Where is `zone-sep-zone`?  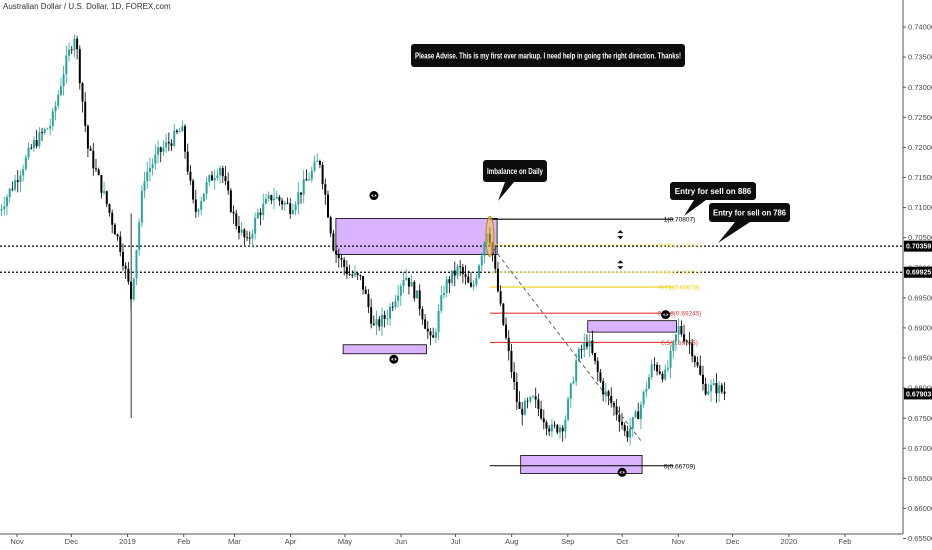 zone-sep-zone is located at coordinates (632, 326).